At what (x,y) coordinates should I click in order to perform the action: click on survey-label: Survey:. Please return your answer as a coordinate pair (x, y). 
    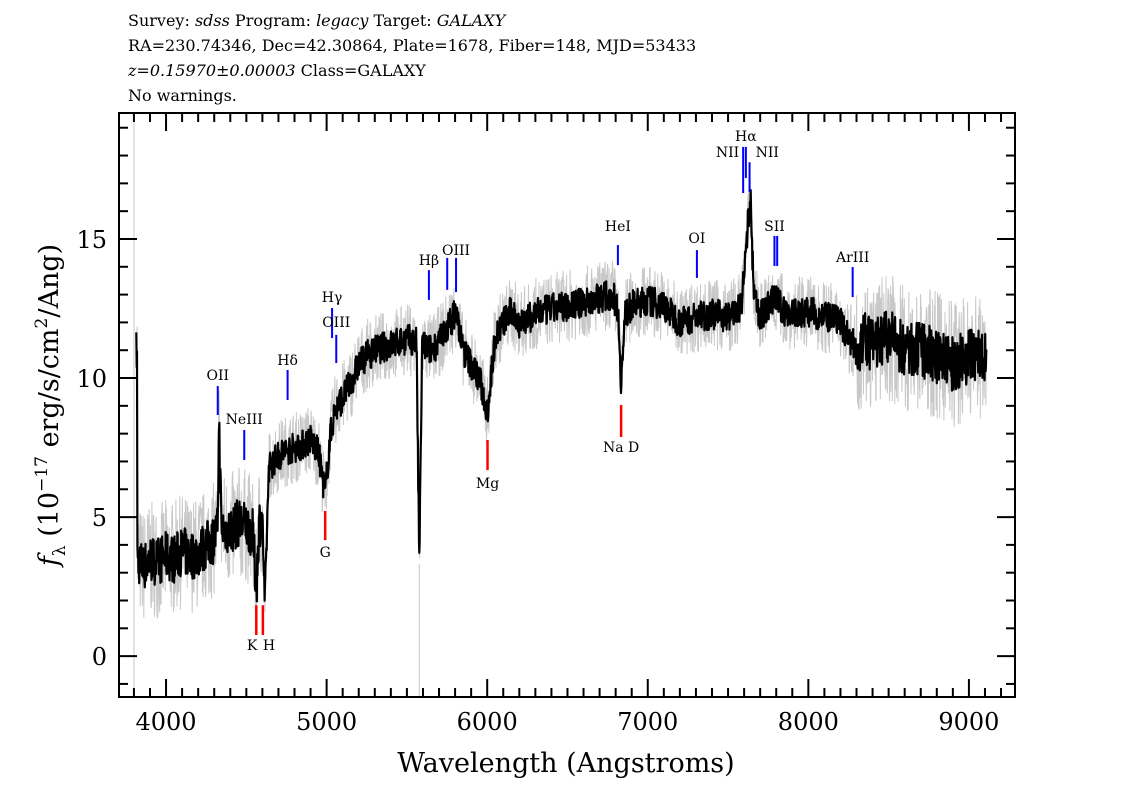
    Looking at the image, I should click on (159, 20).